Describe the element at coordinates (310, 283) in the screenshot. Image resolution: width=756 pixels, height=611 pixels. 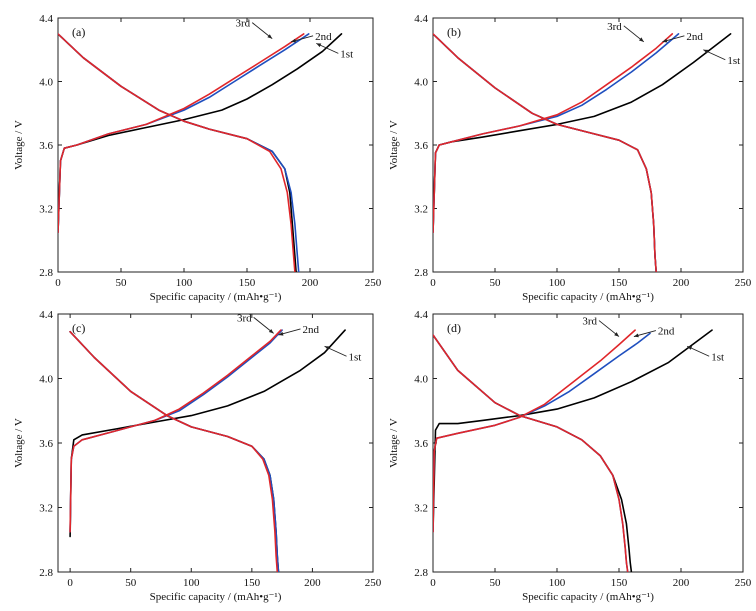
I see `x-tick-label-a: 200` at that location.